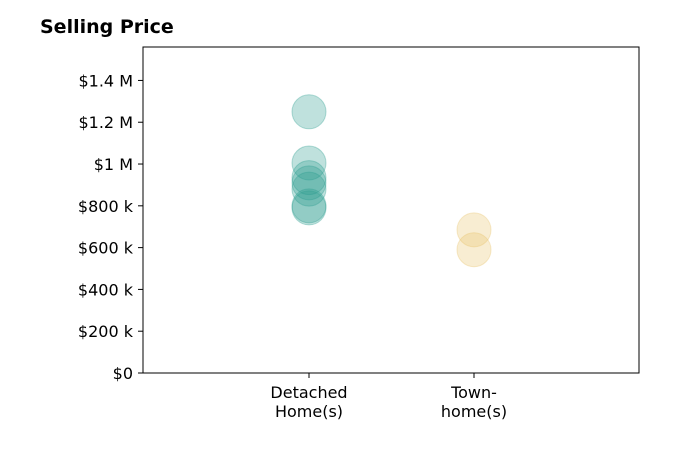  I want to click on y-tick-label: $200 k, so click(106, 331).